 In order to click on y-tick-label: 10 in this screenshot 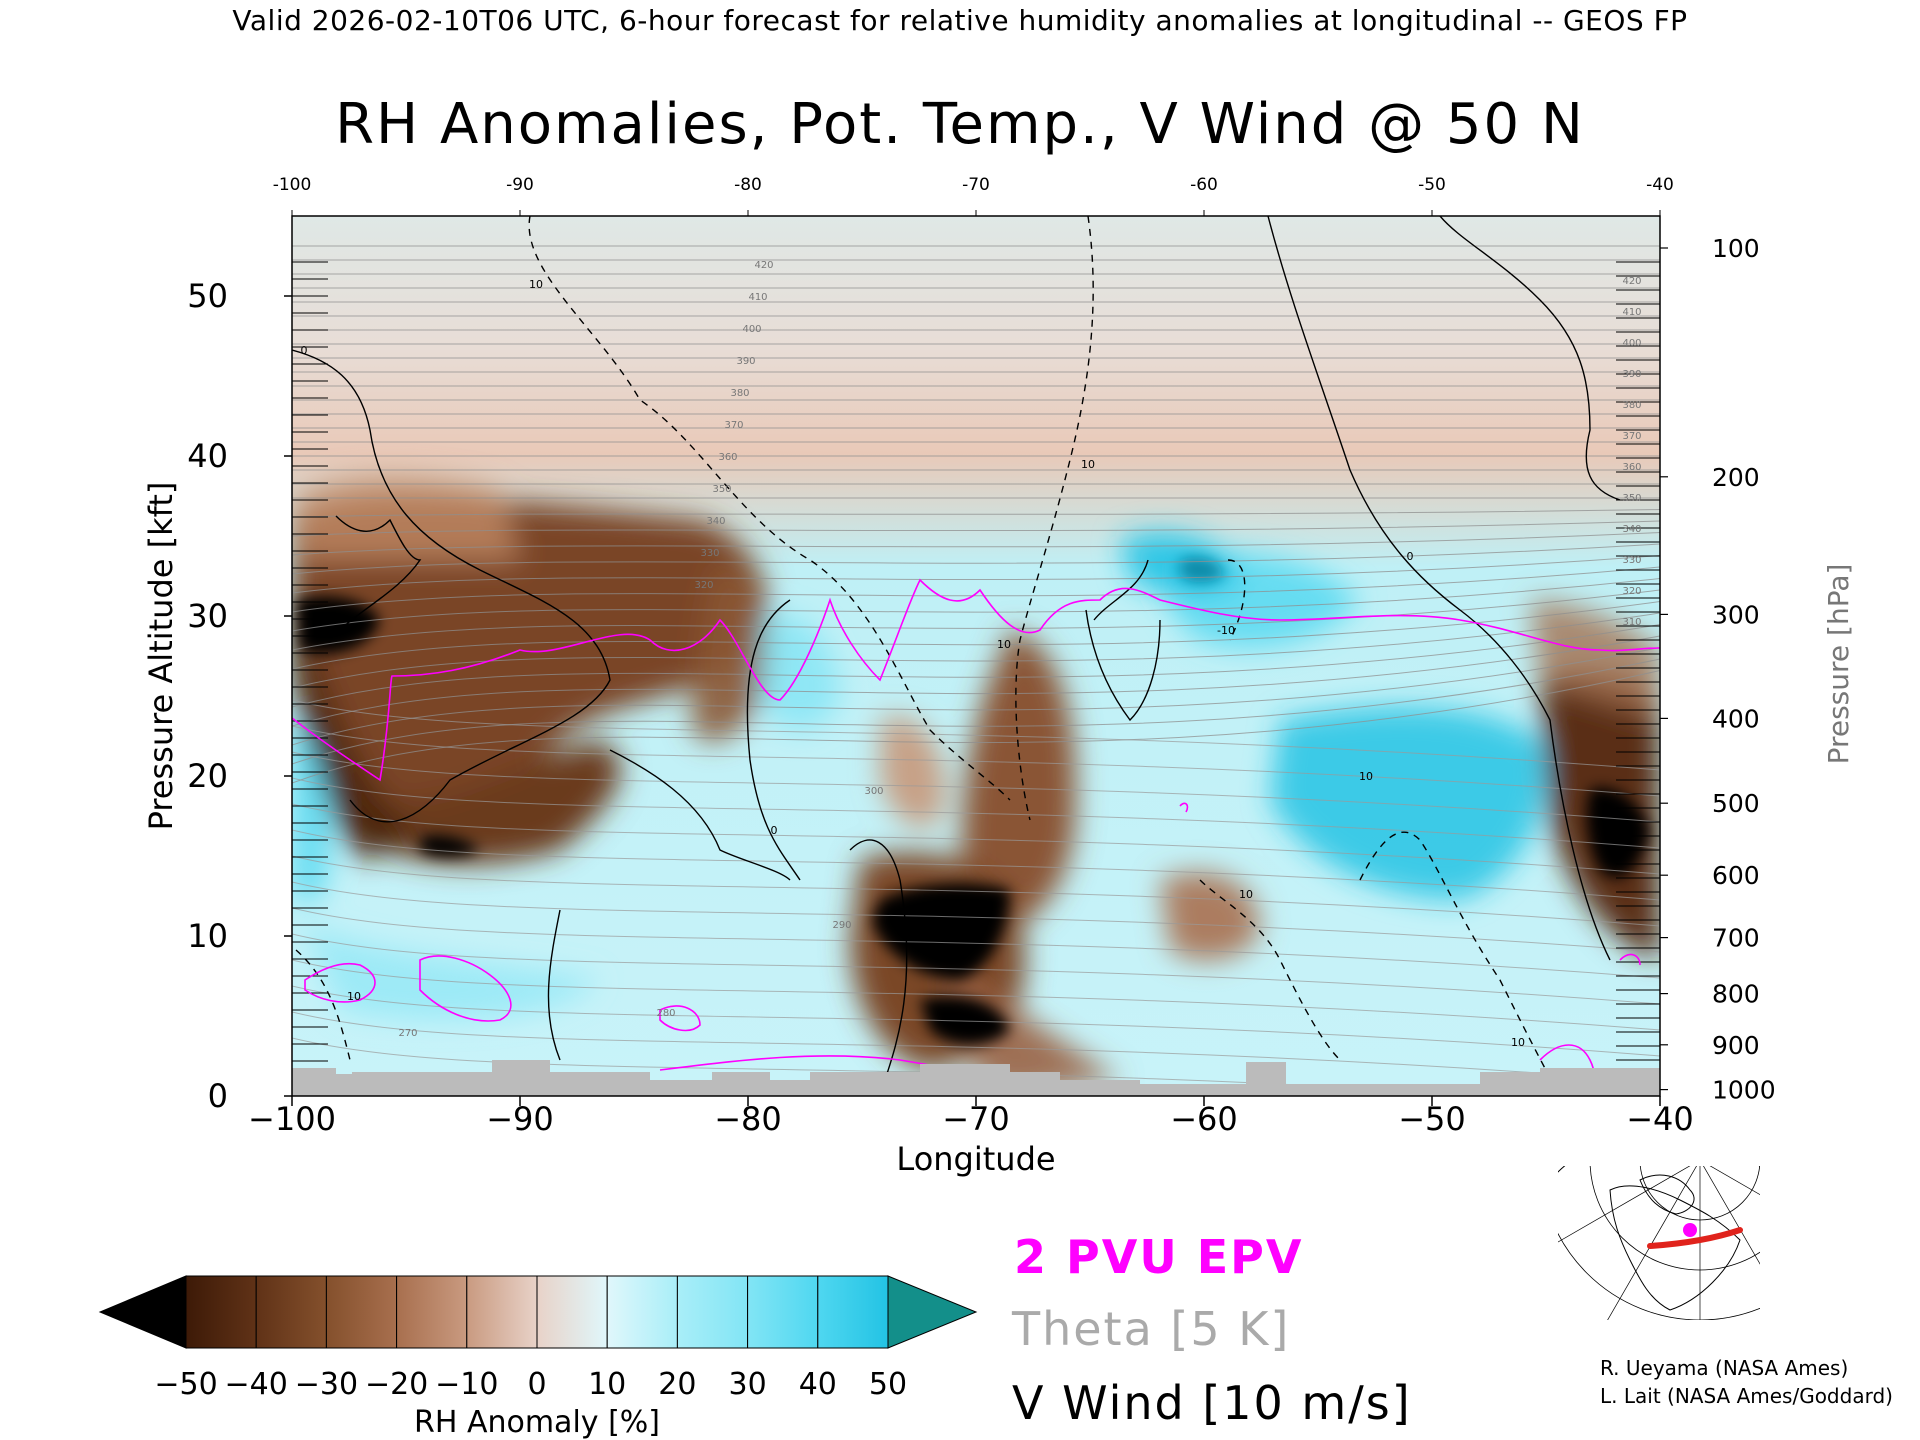, I will do `click(207, 936)`.